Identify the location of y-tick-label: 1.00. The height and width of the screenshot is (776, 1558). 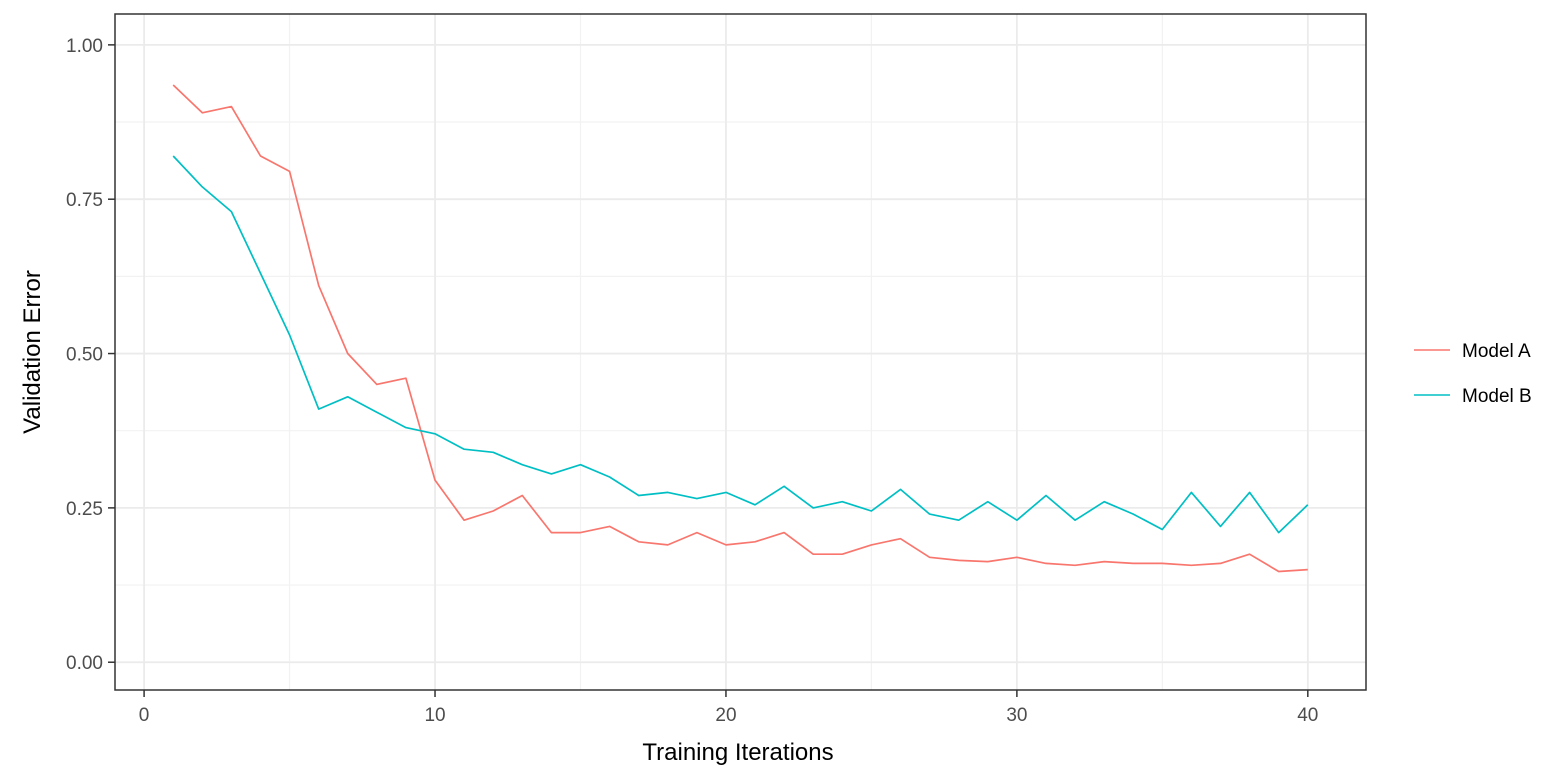
(84, 46).